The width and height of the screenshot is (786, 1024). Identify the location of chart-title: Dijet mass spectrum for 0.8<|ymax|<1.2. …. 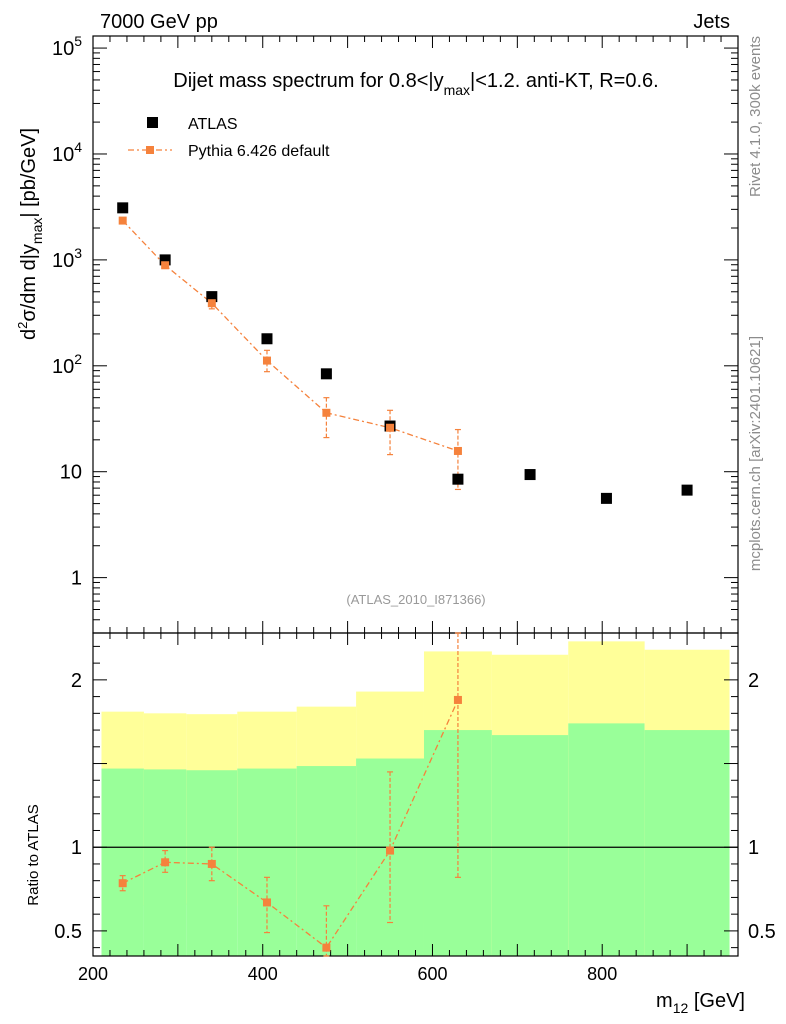
(415, 84).